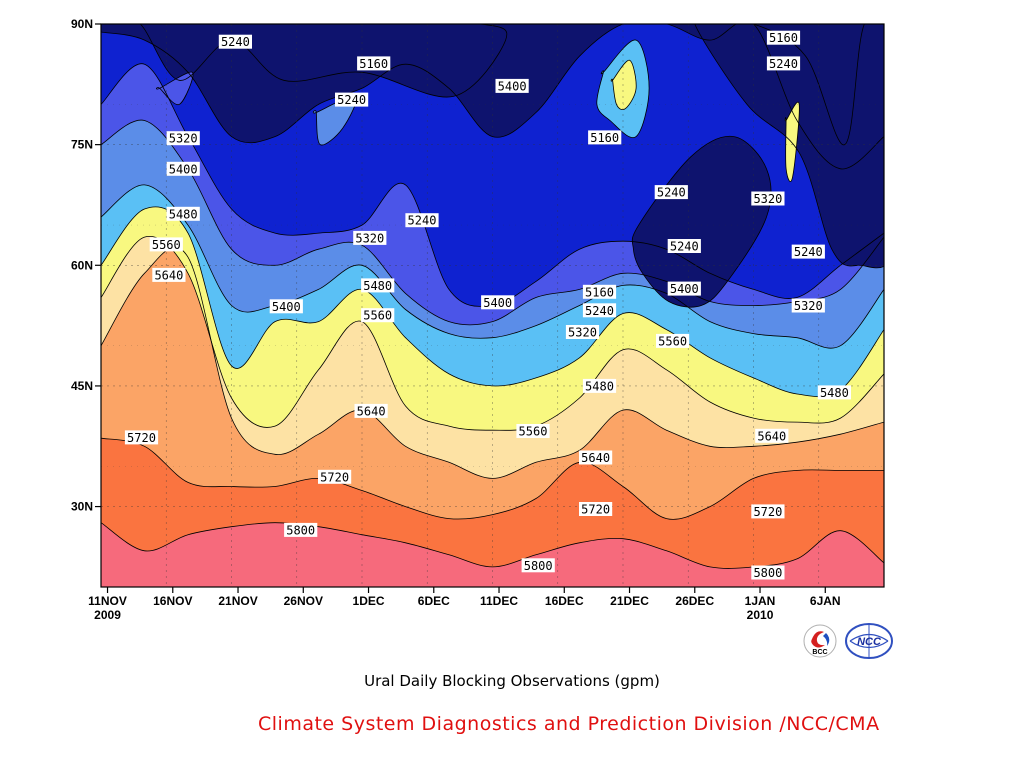 The width and height of the screenshot is (1024, 768). I want to click on x-tick-year-label: 2009, so click(107, 615).